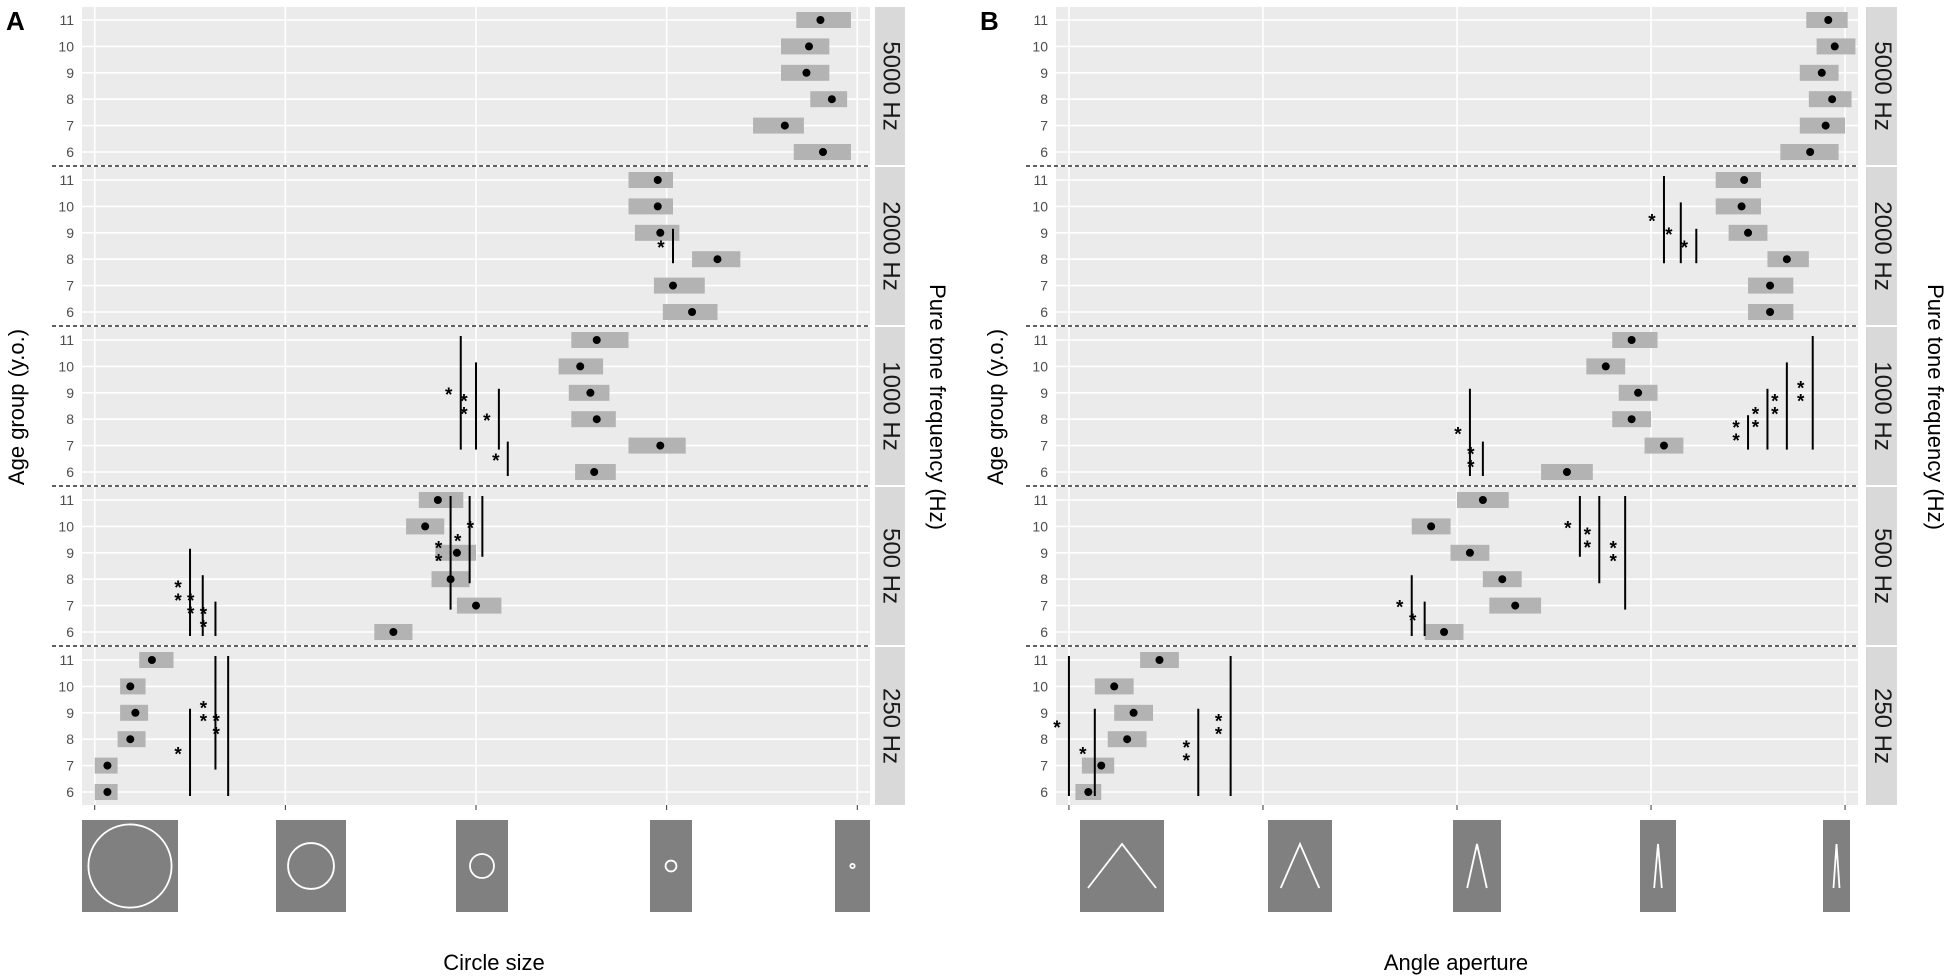  What do you see at coordinates (891, 726) in the screenshot?
I see `facet-label: 250 Hz` at bounding box center [891, 726].